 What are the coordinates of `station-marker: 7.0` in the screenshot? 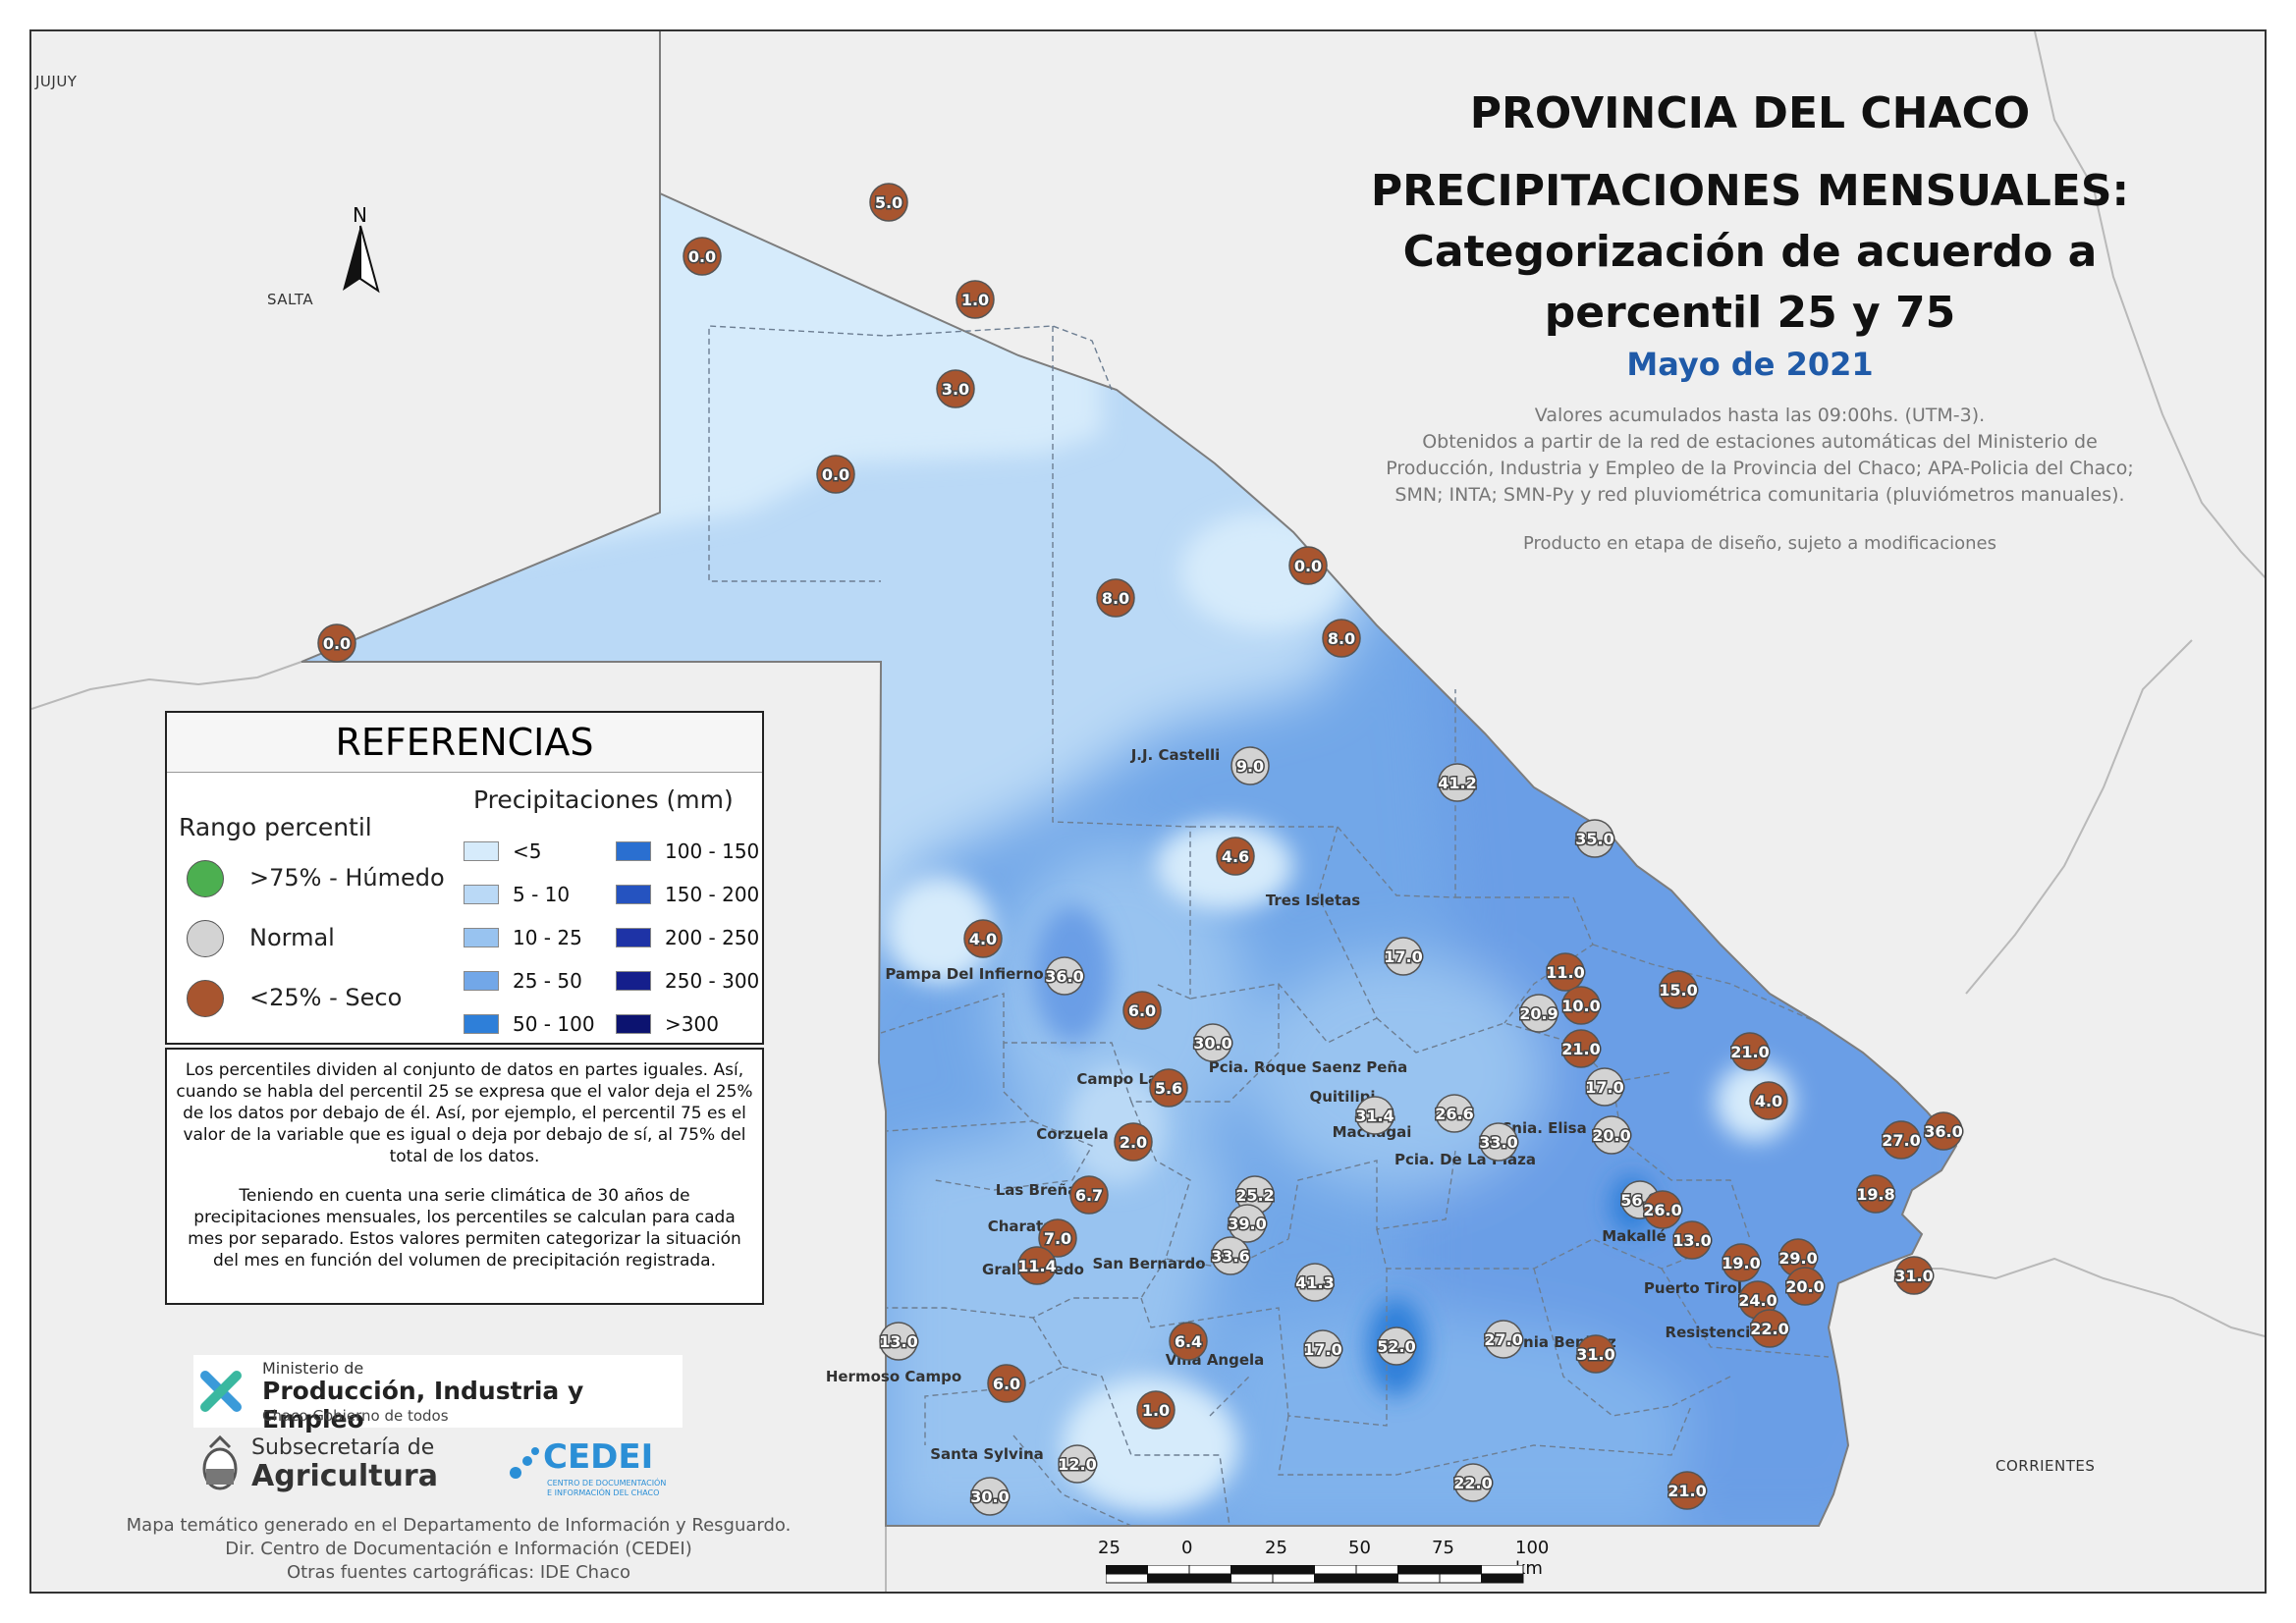 It's located at (1057, 1238).